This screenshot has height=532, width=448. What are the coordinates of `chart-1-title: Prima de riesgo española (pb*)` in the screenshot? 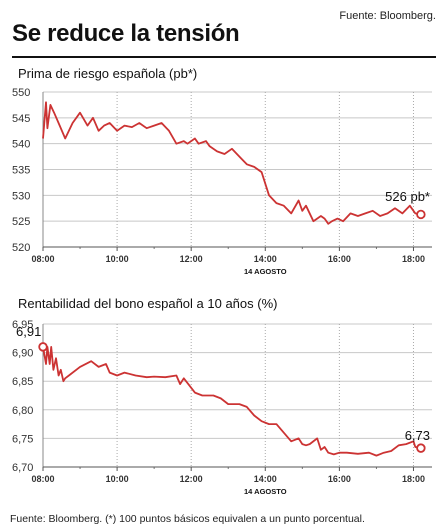 It's located at (108, 73).